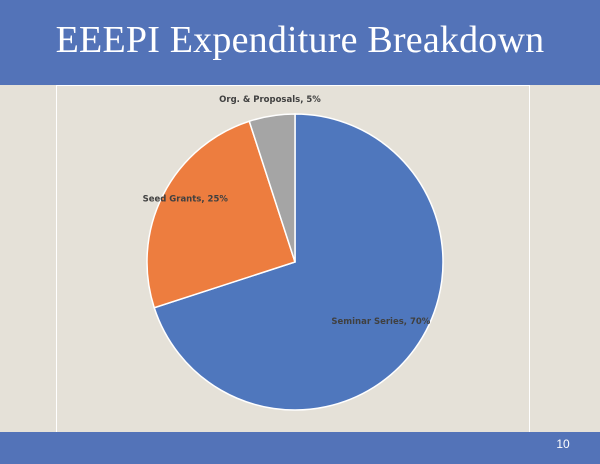  I want to click on slice-org-proposals, so click(272, 188).